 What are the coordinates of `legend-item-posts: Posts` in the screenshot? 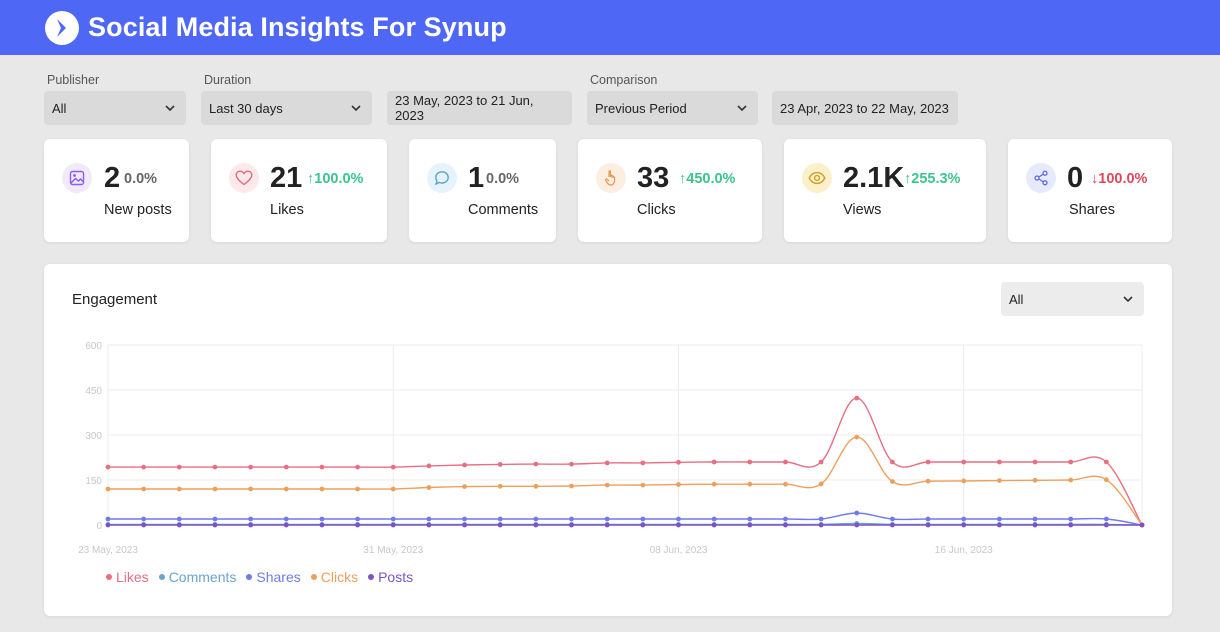 It's located at (390, 577).